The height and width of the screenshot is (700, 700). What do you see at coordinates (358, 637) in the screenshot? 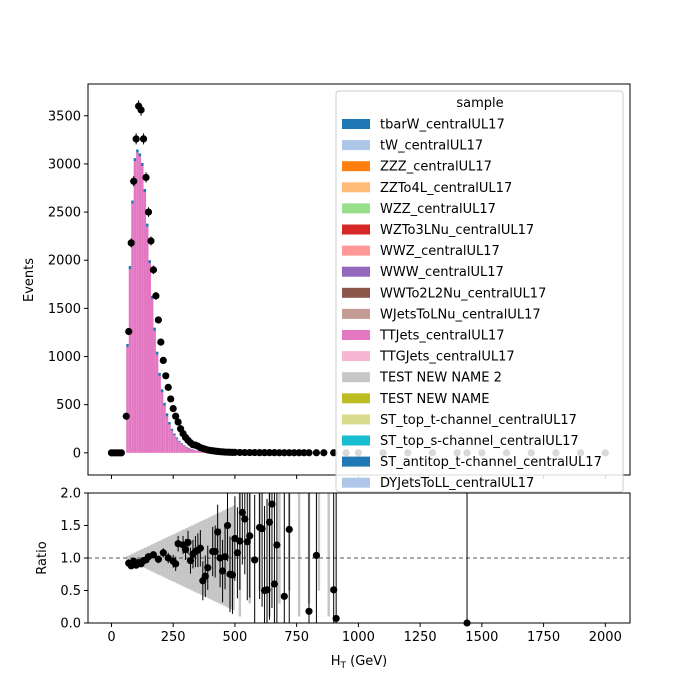
I see `x-tick-label: 1000` at bounding box center [358, 637].